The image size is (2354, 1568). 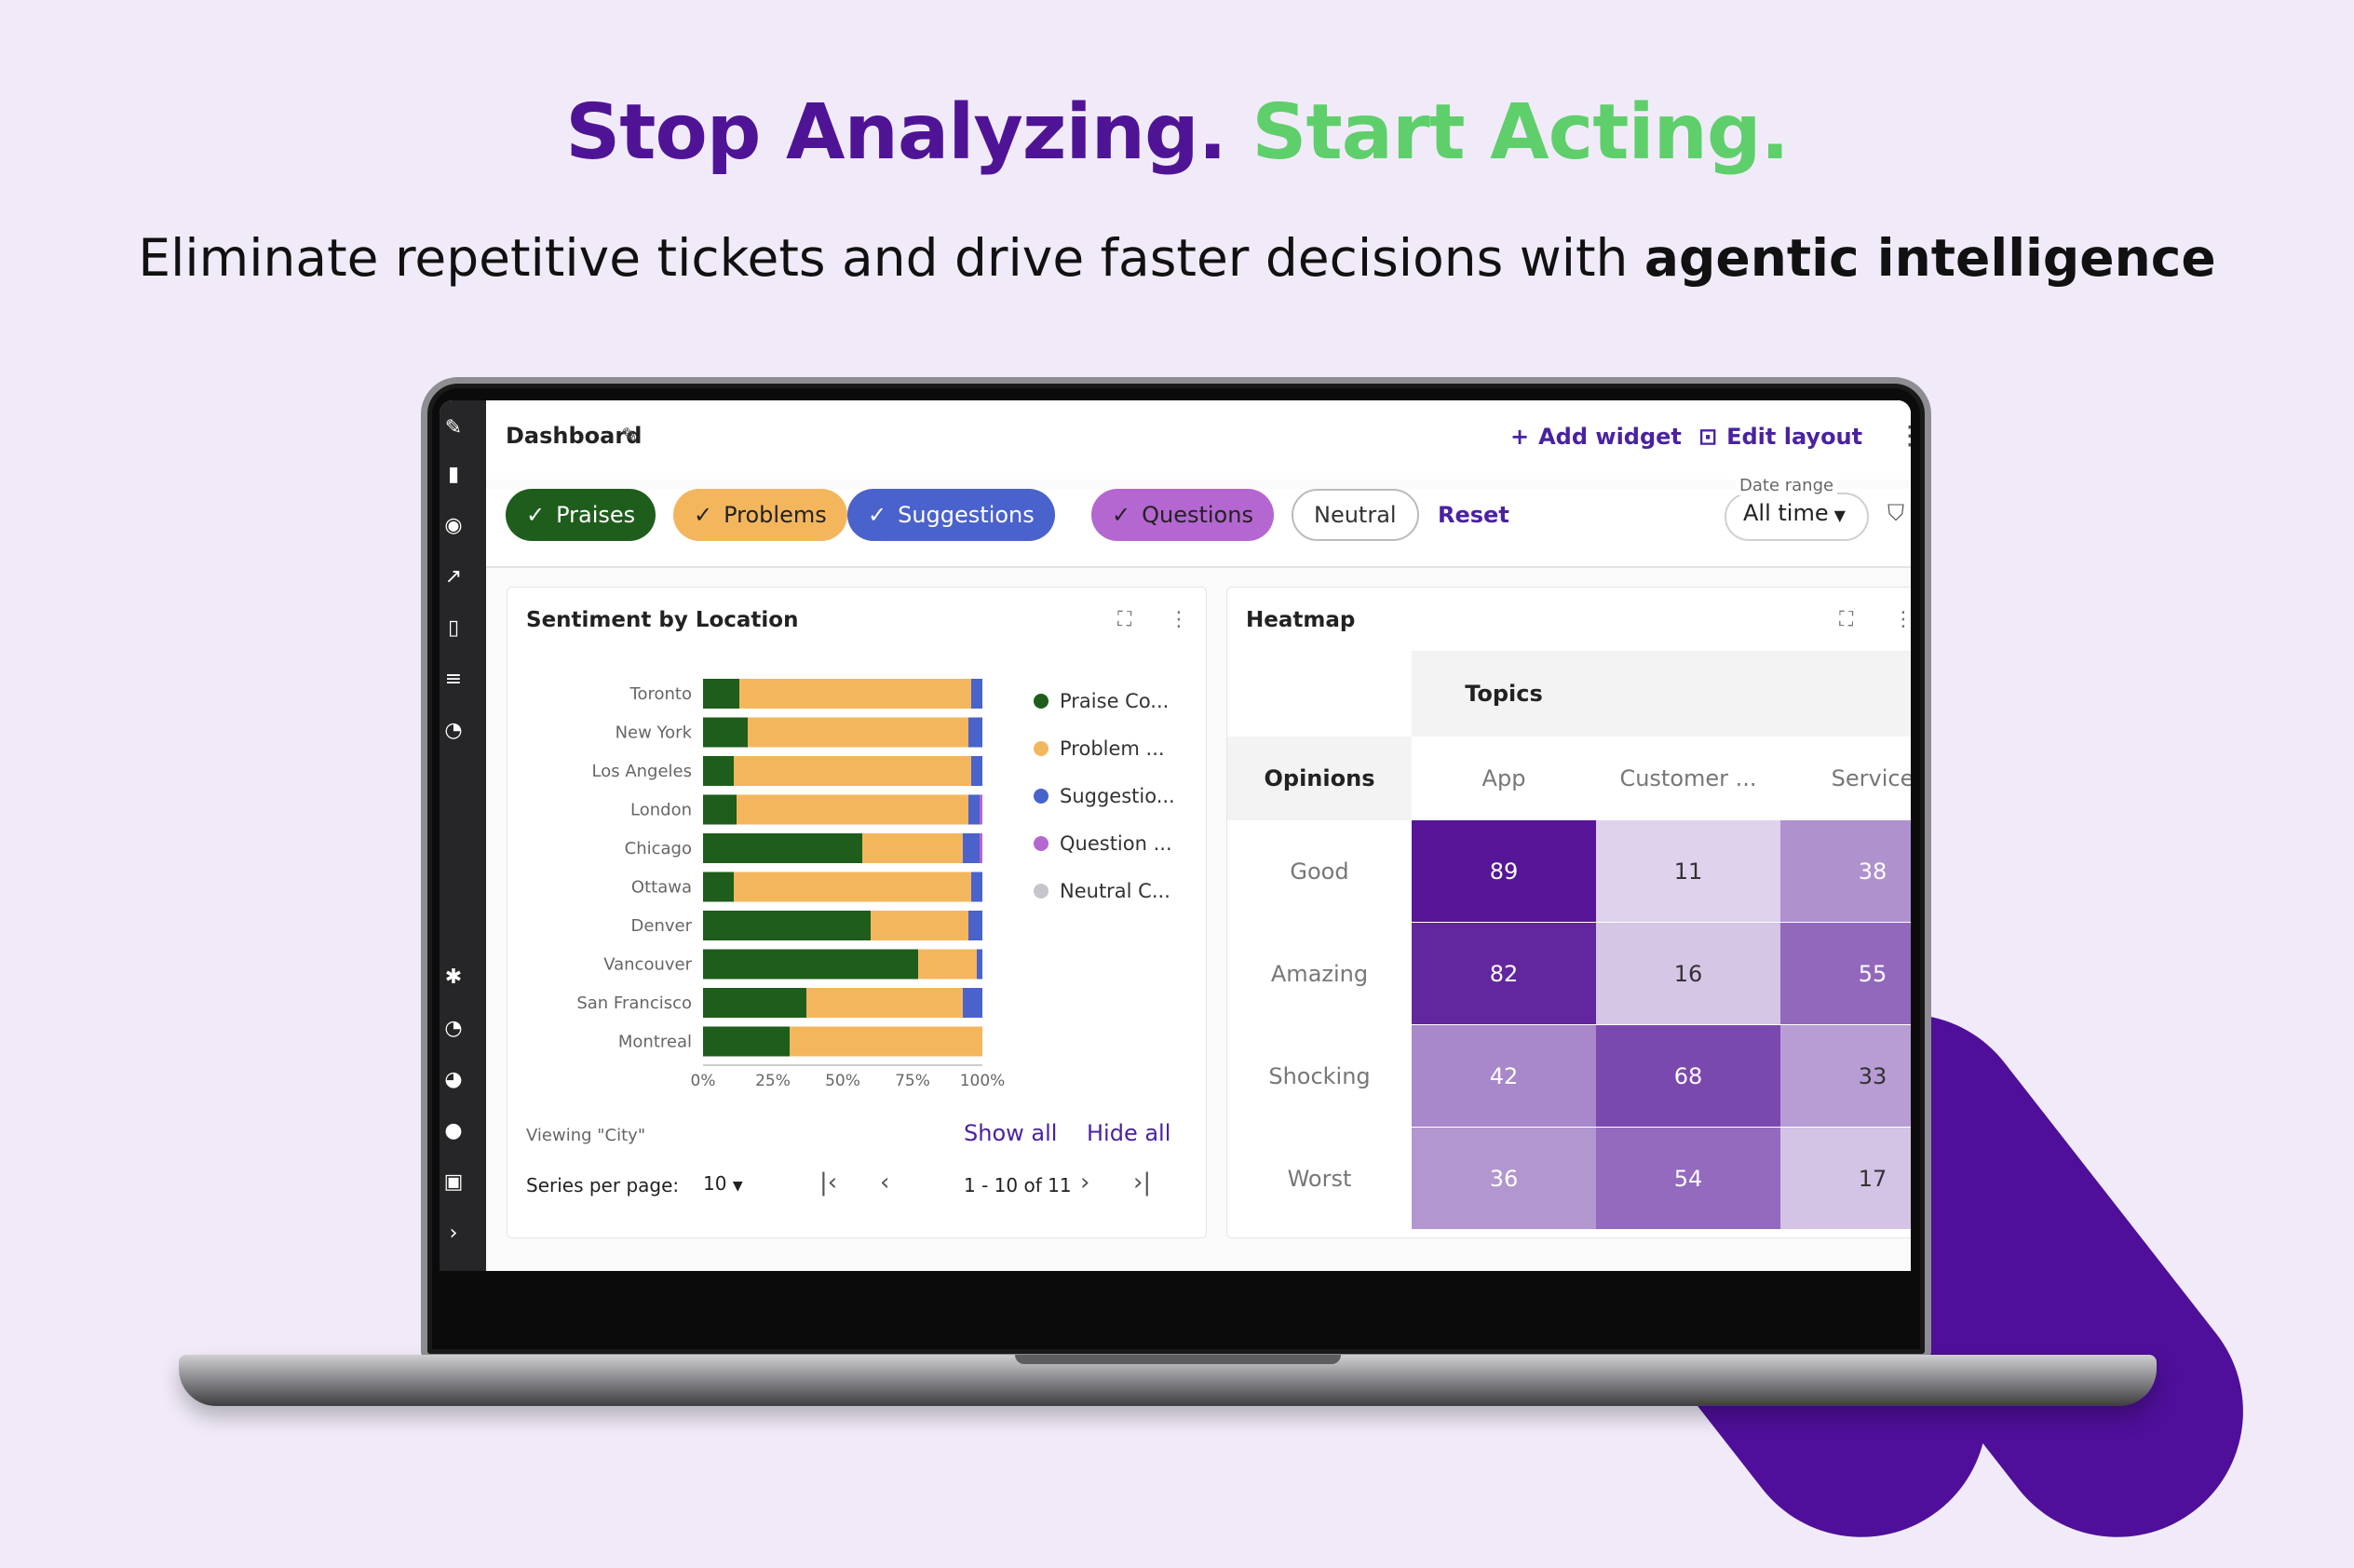 What do you see at coordinates (1504, 1179) in the screenshot?
I see `heatmap-cell: 36` at bounding box center [1504, 1179].